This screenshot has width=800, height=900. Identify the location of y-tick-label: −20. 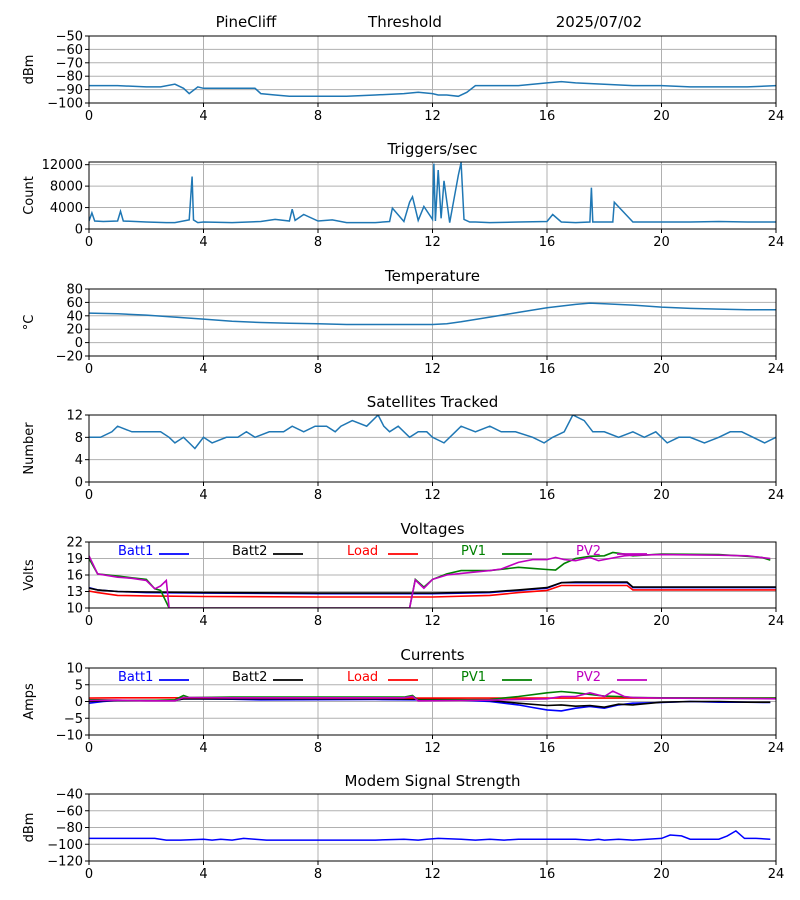
(69, 357).